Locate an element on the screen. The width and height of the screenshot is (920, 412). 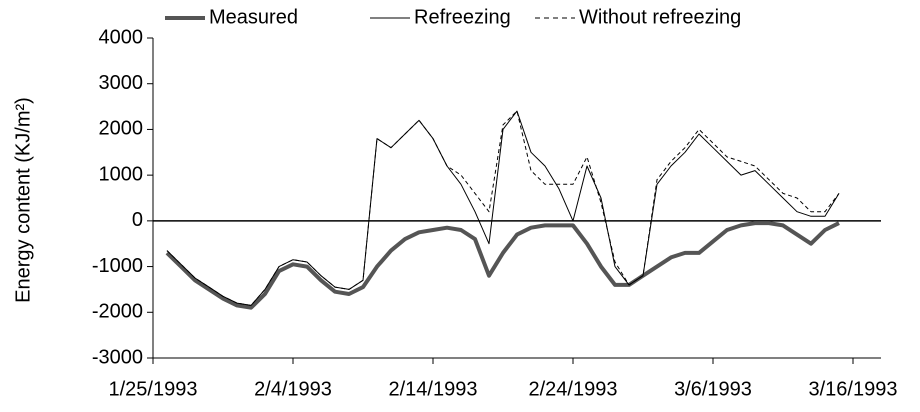
x-tick-label: 2/14/1993 is located at coordinates (433, 389).